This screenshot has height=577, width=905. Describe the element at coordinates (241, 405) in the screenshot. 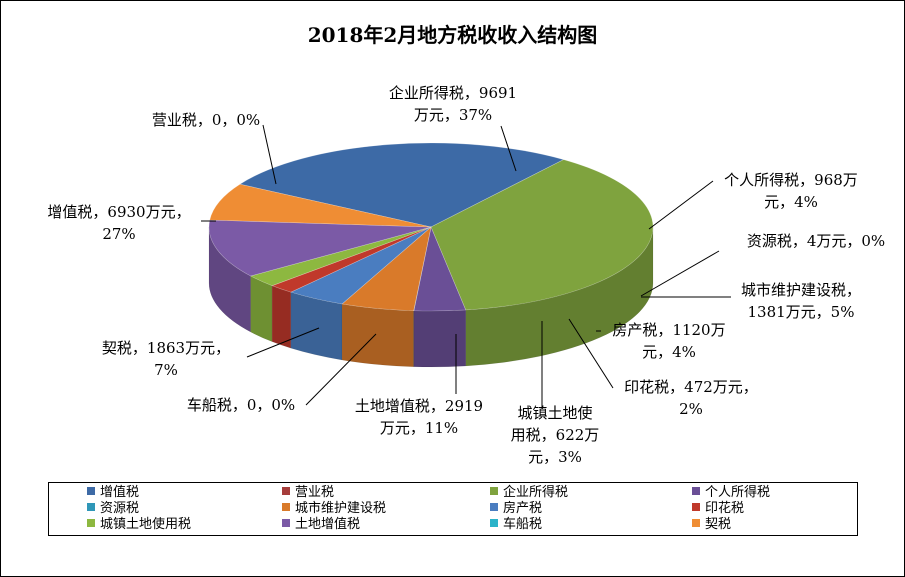

I see `data-label: 车船税，0，0%` at that location.